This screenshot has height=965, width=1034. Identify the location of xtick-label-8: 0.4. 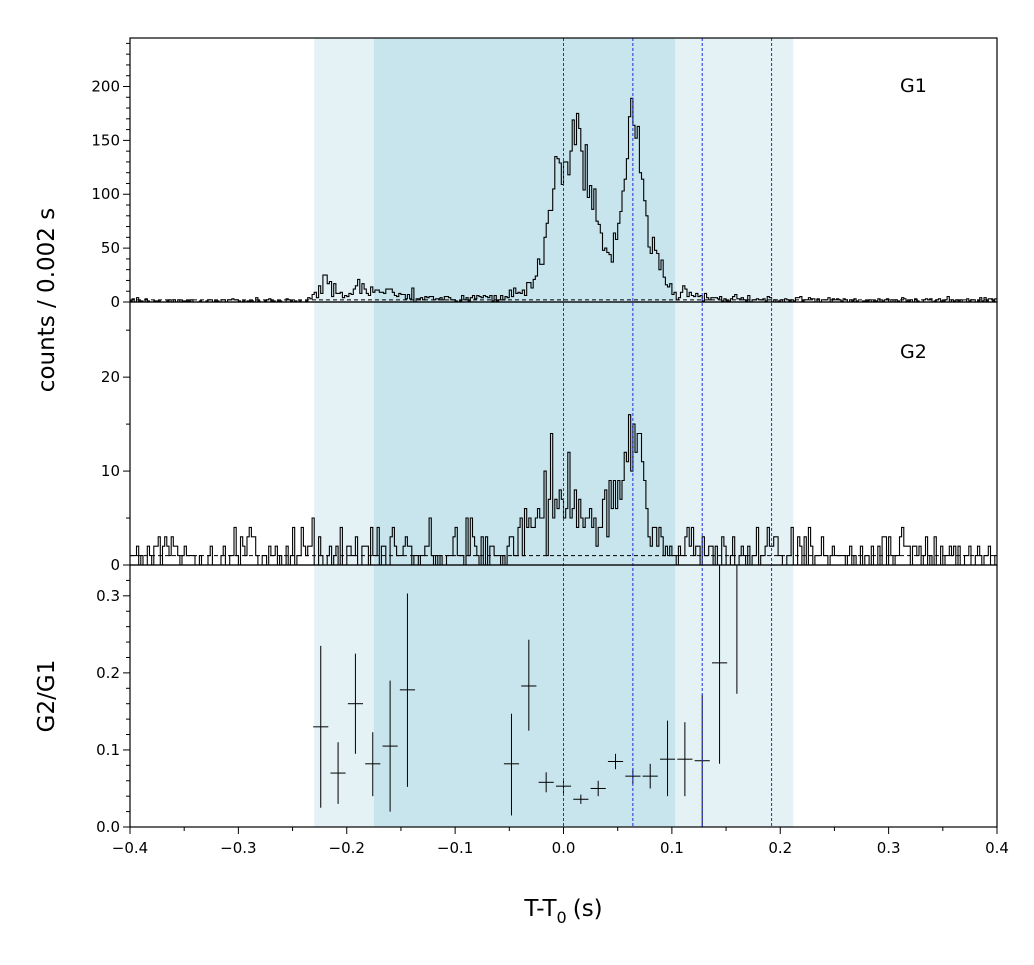
(997, 848).